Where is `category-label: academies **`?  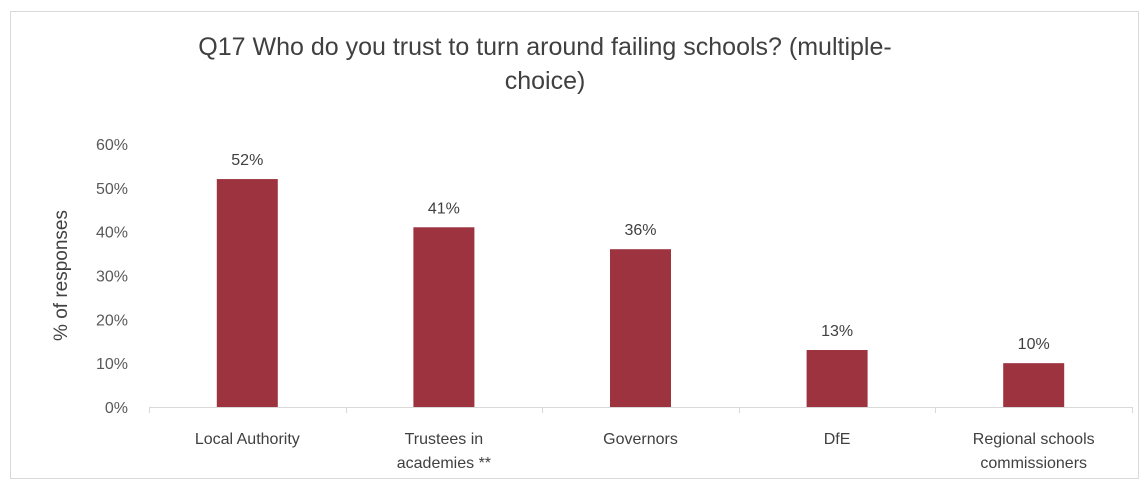
category-label: academies ** is located at coordinates (444, 463).